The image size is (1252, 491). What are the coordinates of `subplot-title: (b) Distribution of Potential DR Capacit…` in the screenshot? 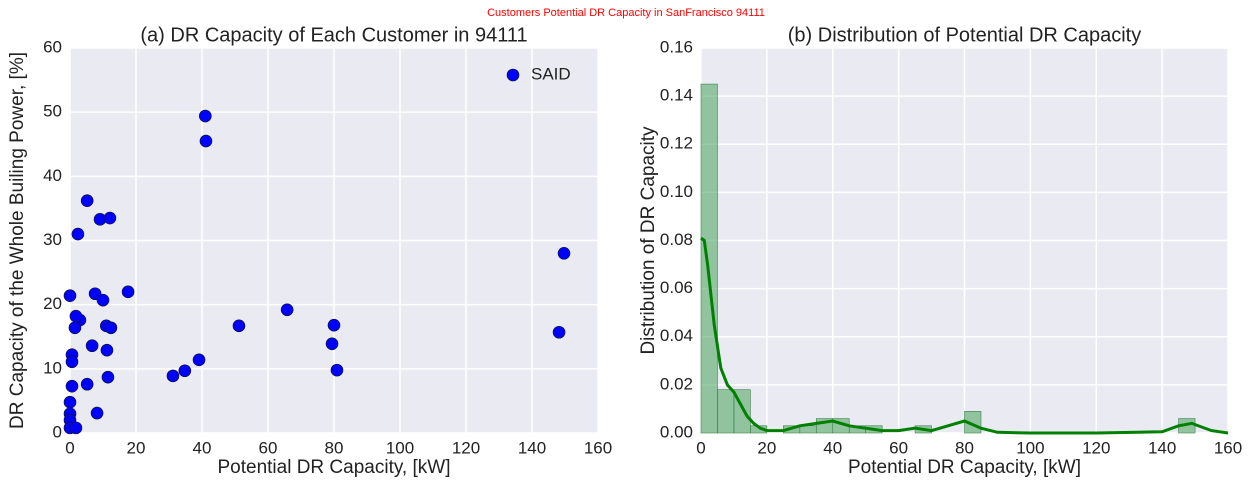 It's located at (964, 35).